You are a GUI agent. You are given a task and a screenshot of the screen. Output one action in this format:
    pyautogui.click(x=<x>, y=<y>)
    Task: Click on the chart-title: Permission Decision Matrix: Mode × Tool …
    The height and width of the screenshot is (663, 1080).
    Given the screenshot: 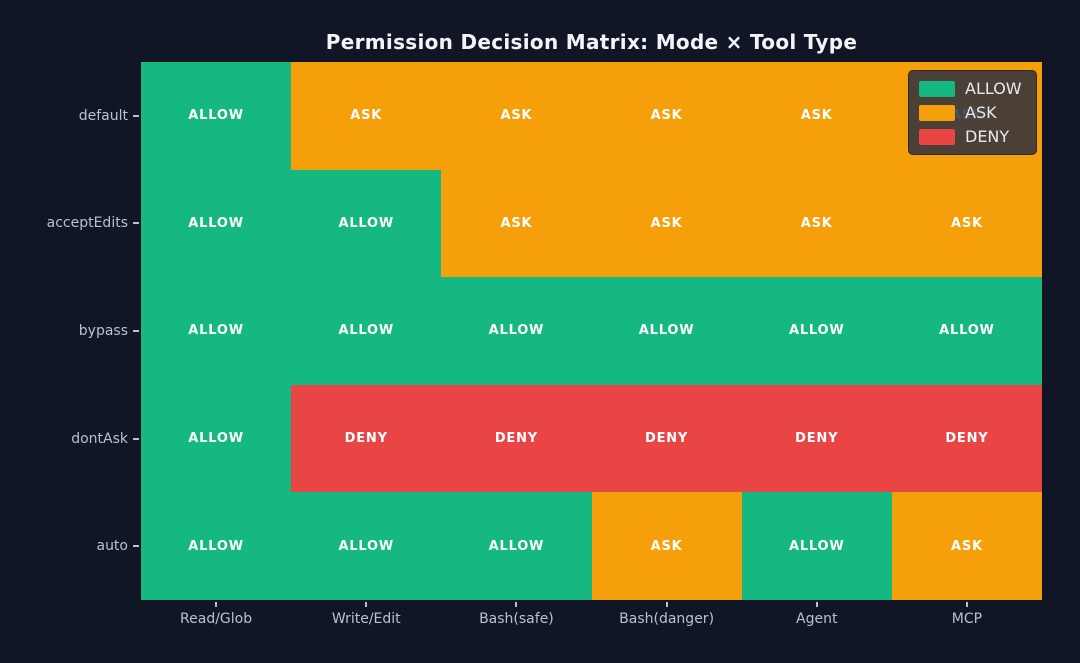 What is the action you would take?
    pyautogui.click(x=591, y=42)
    